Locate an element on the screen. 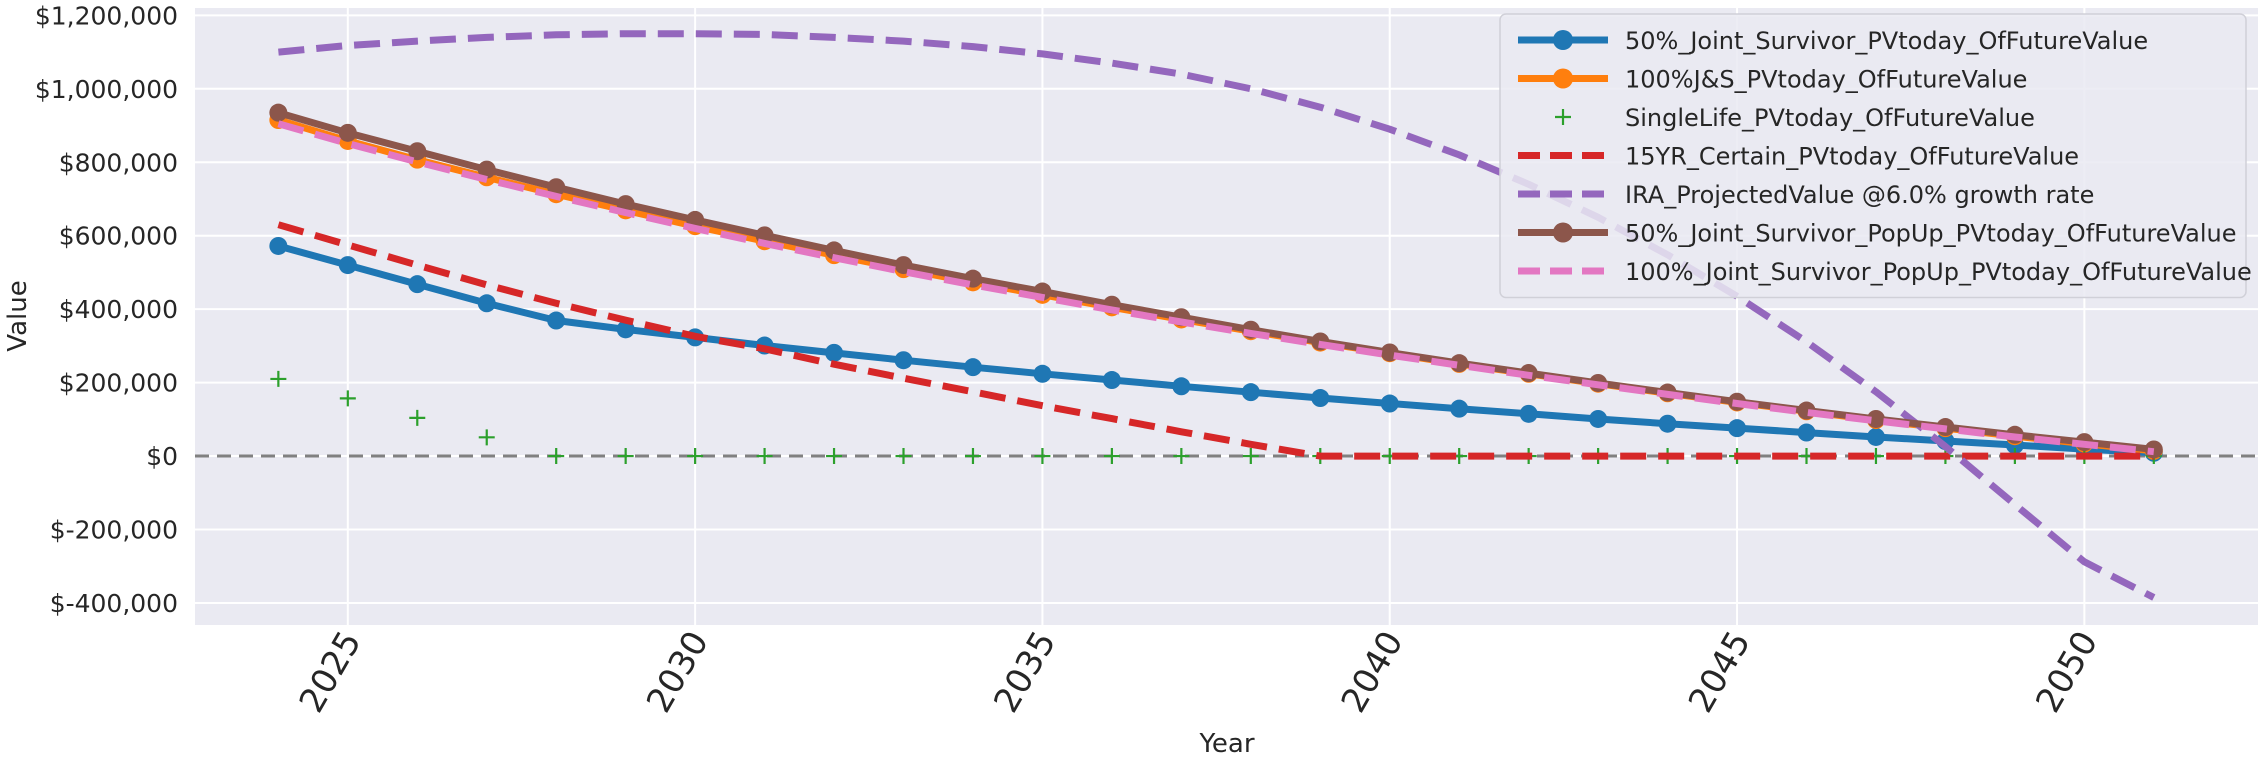  y-tick-label: $0 is located at coordinates (162, 456).